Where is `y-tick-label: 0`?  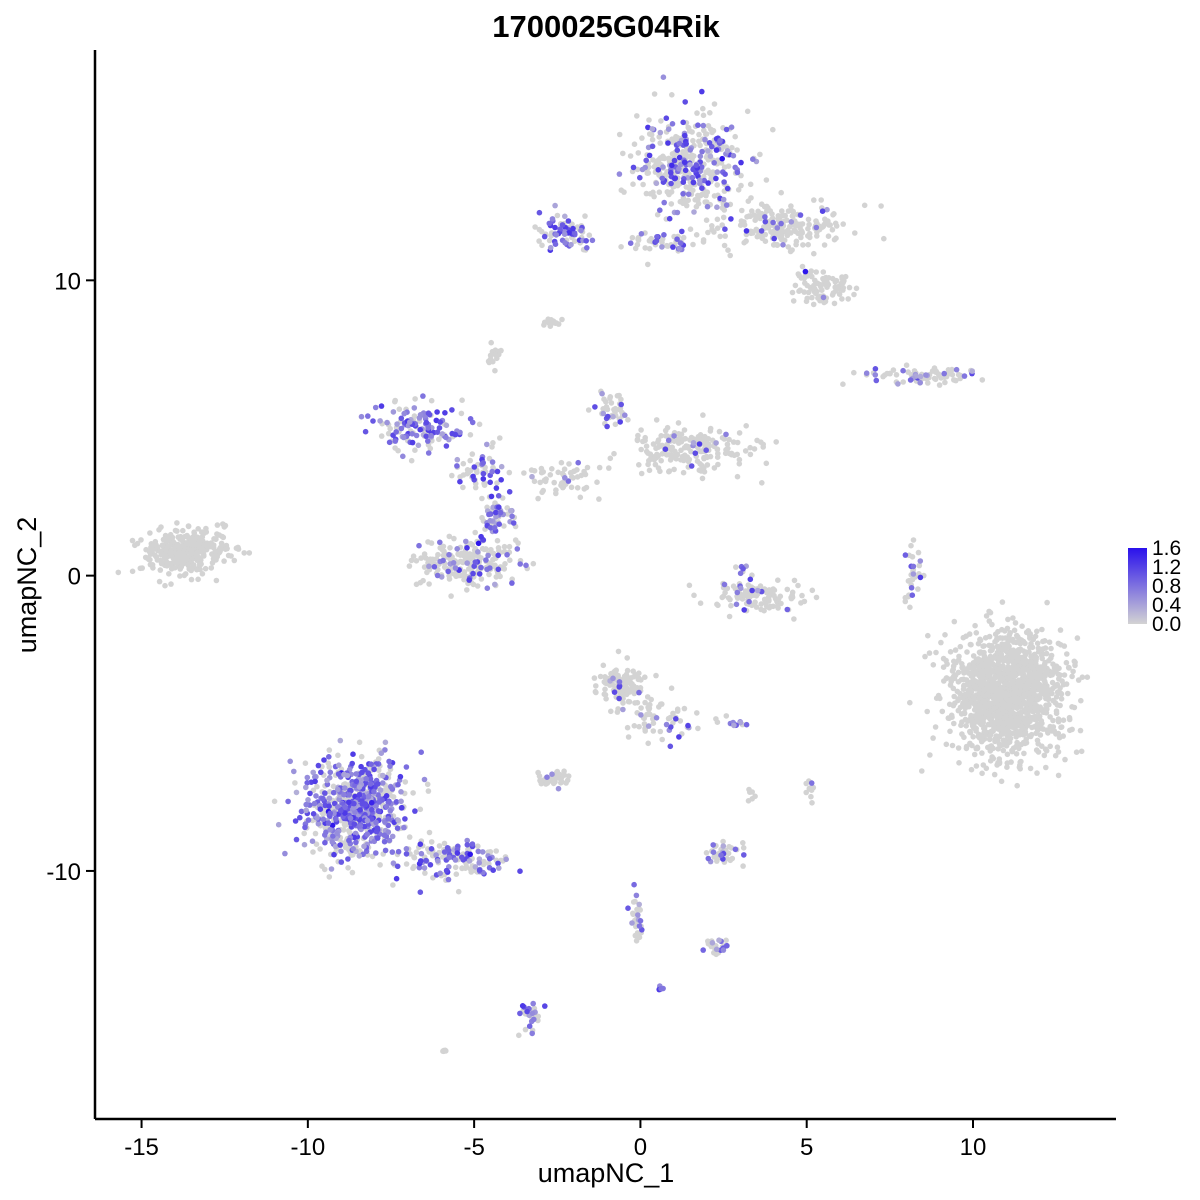 y-tick-label: 0 is located at coordinates (74, 577).